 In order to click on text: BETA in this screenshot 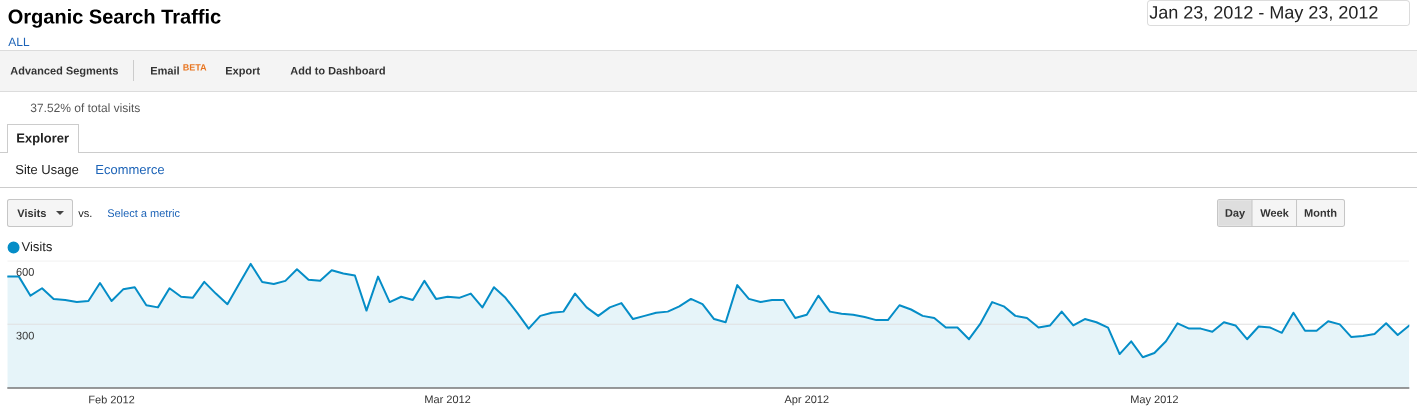, I will do `click(195, 67)`.